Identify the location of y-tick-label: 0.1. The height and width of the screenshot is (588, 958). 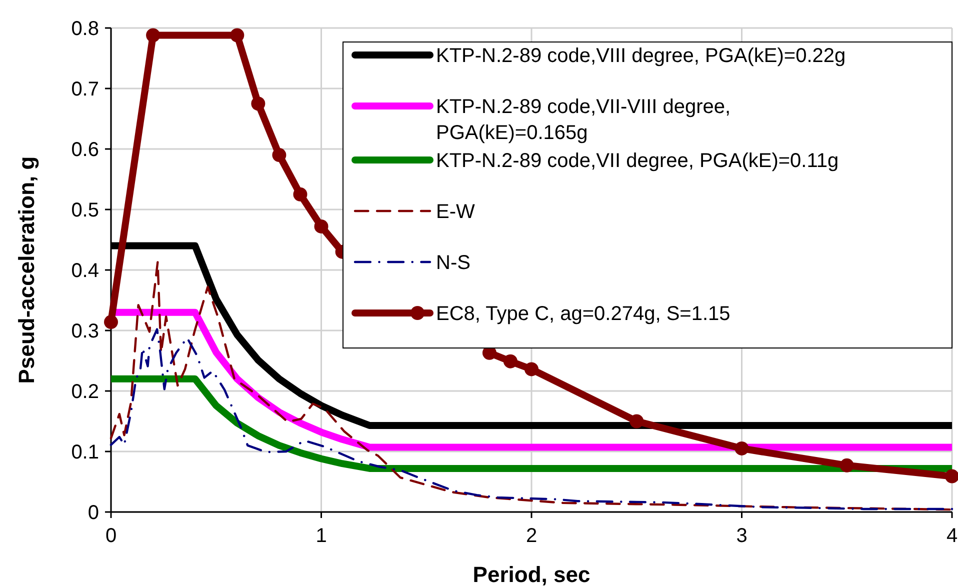
(85, 453).